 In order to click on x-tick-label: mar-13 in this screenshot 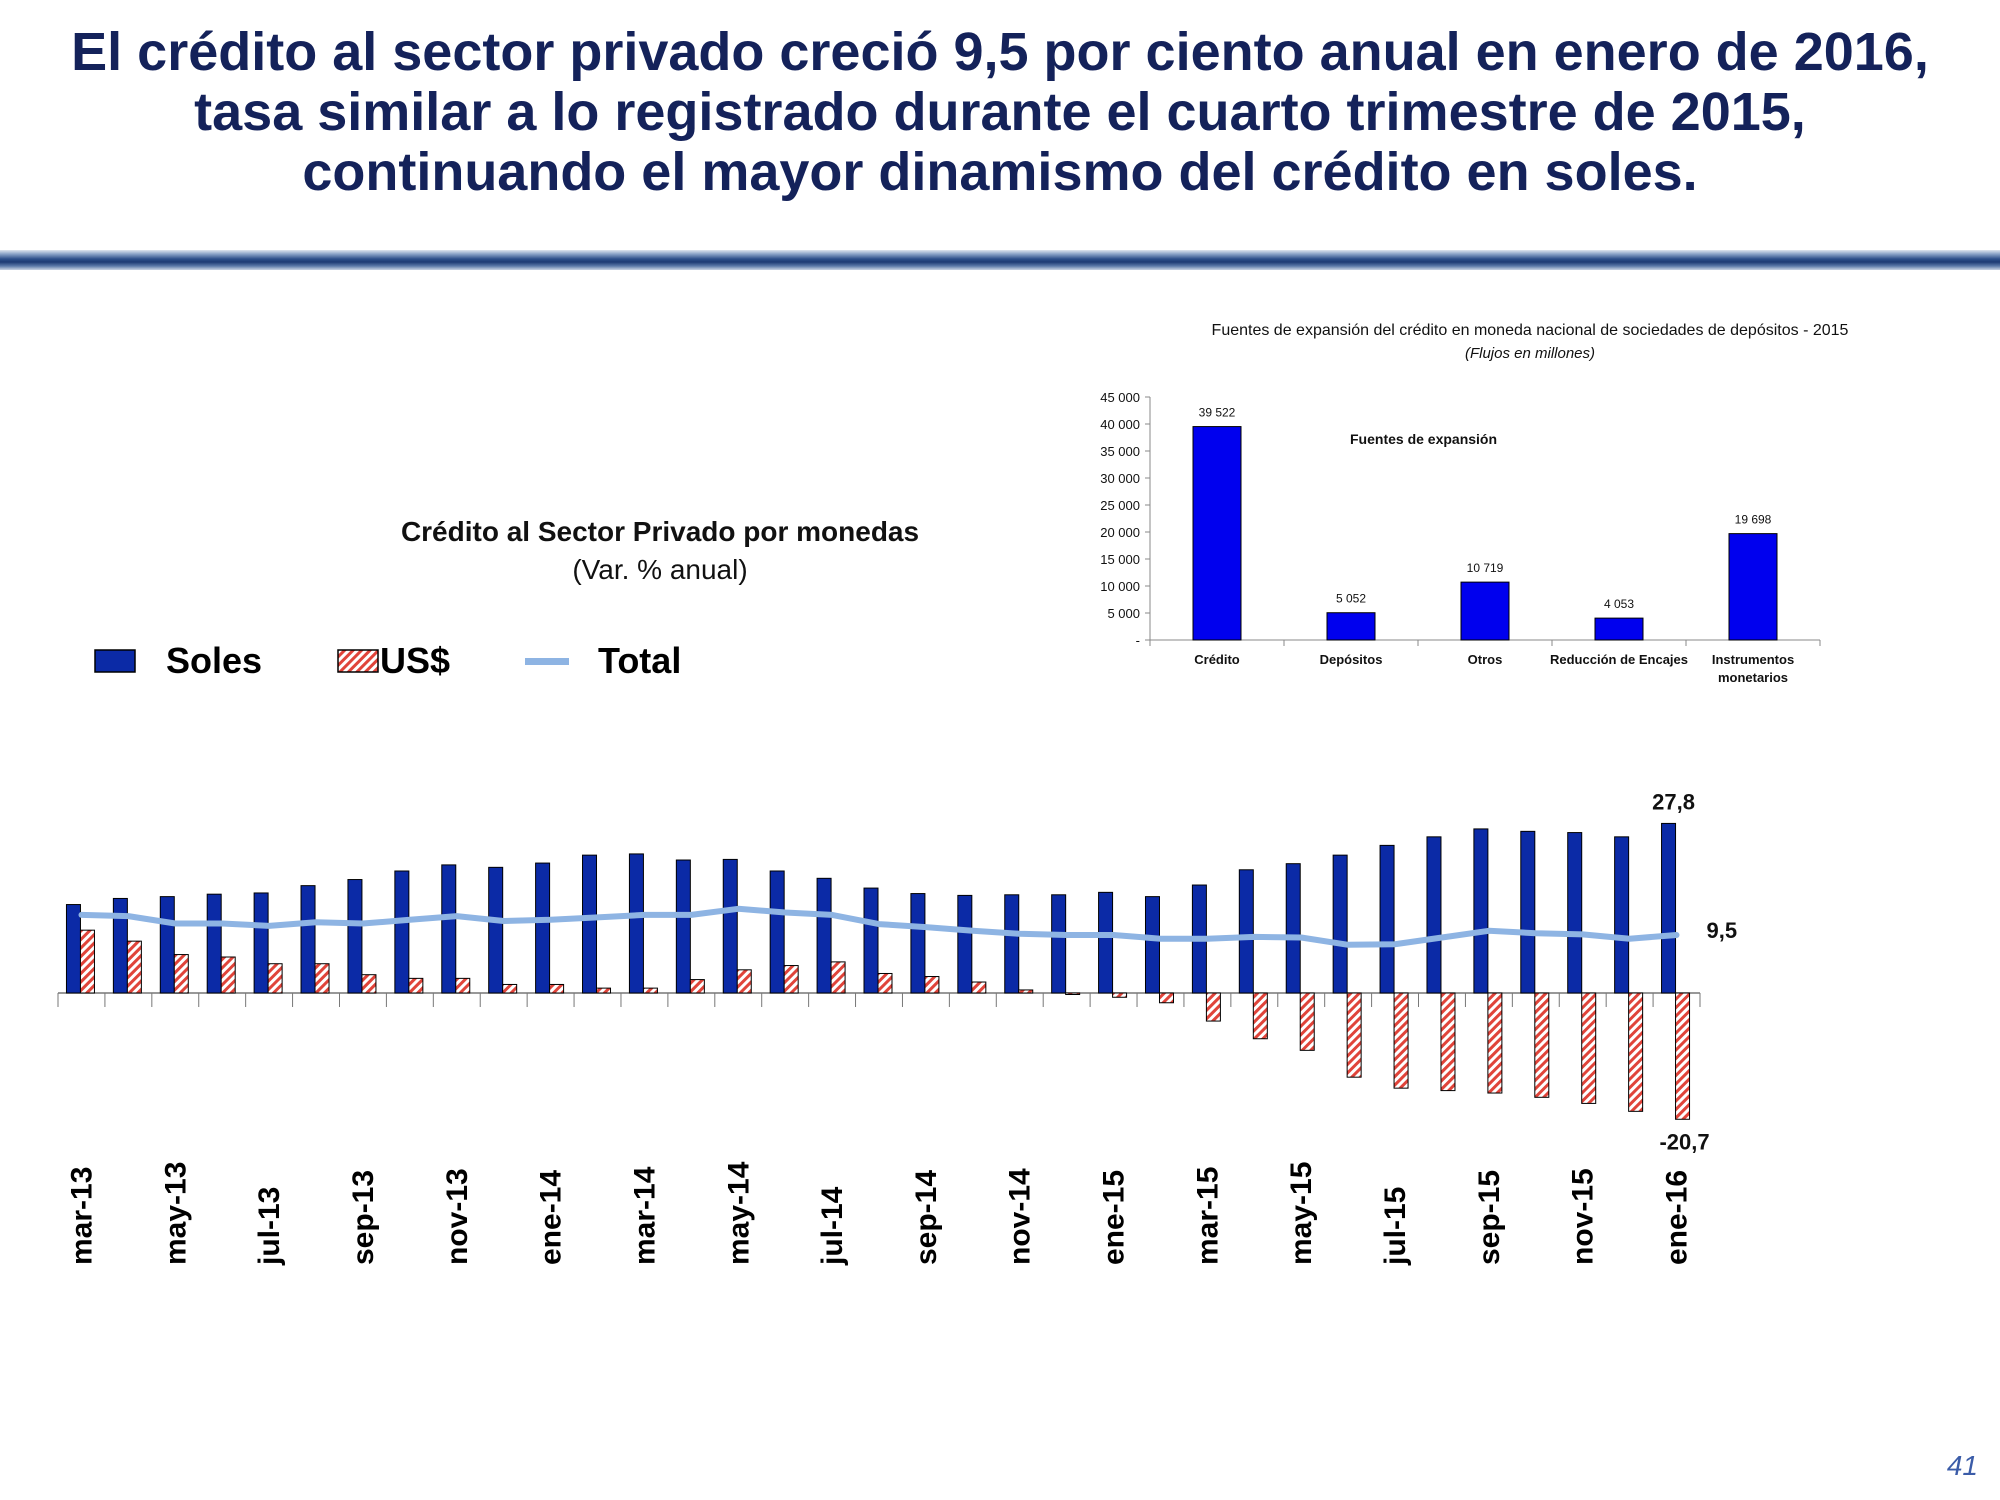, I will do `click(81, 1216)`.